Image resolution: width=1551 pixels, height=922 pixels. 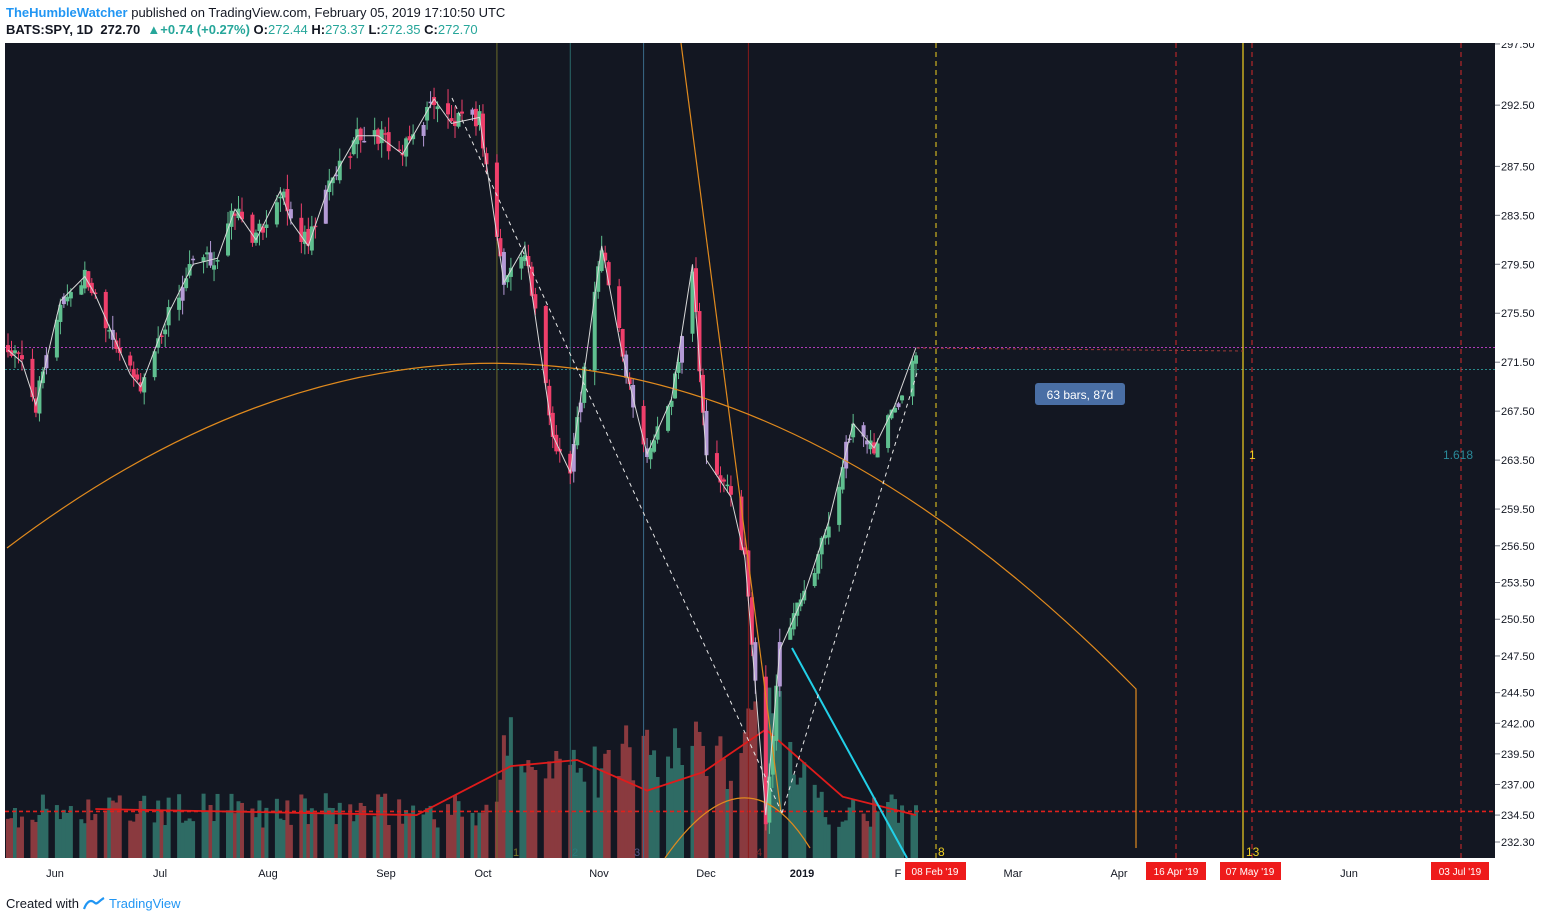 I want to click on price-tick-label-19: 232.30, so click(x=1518, y=843).